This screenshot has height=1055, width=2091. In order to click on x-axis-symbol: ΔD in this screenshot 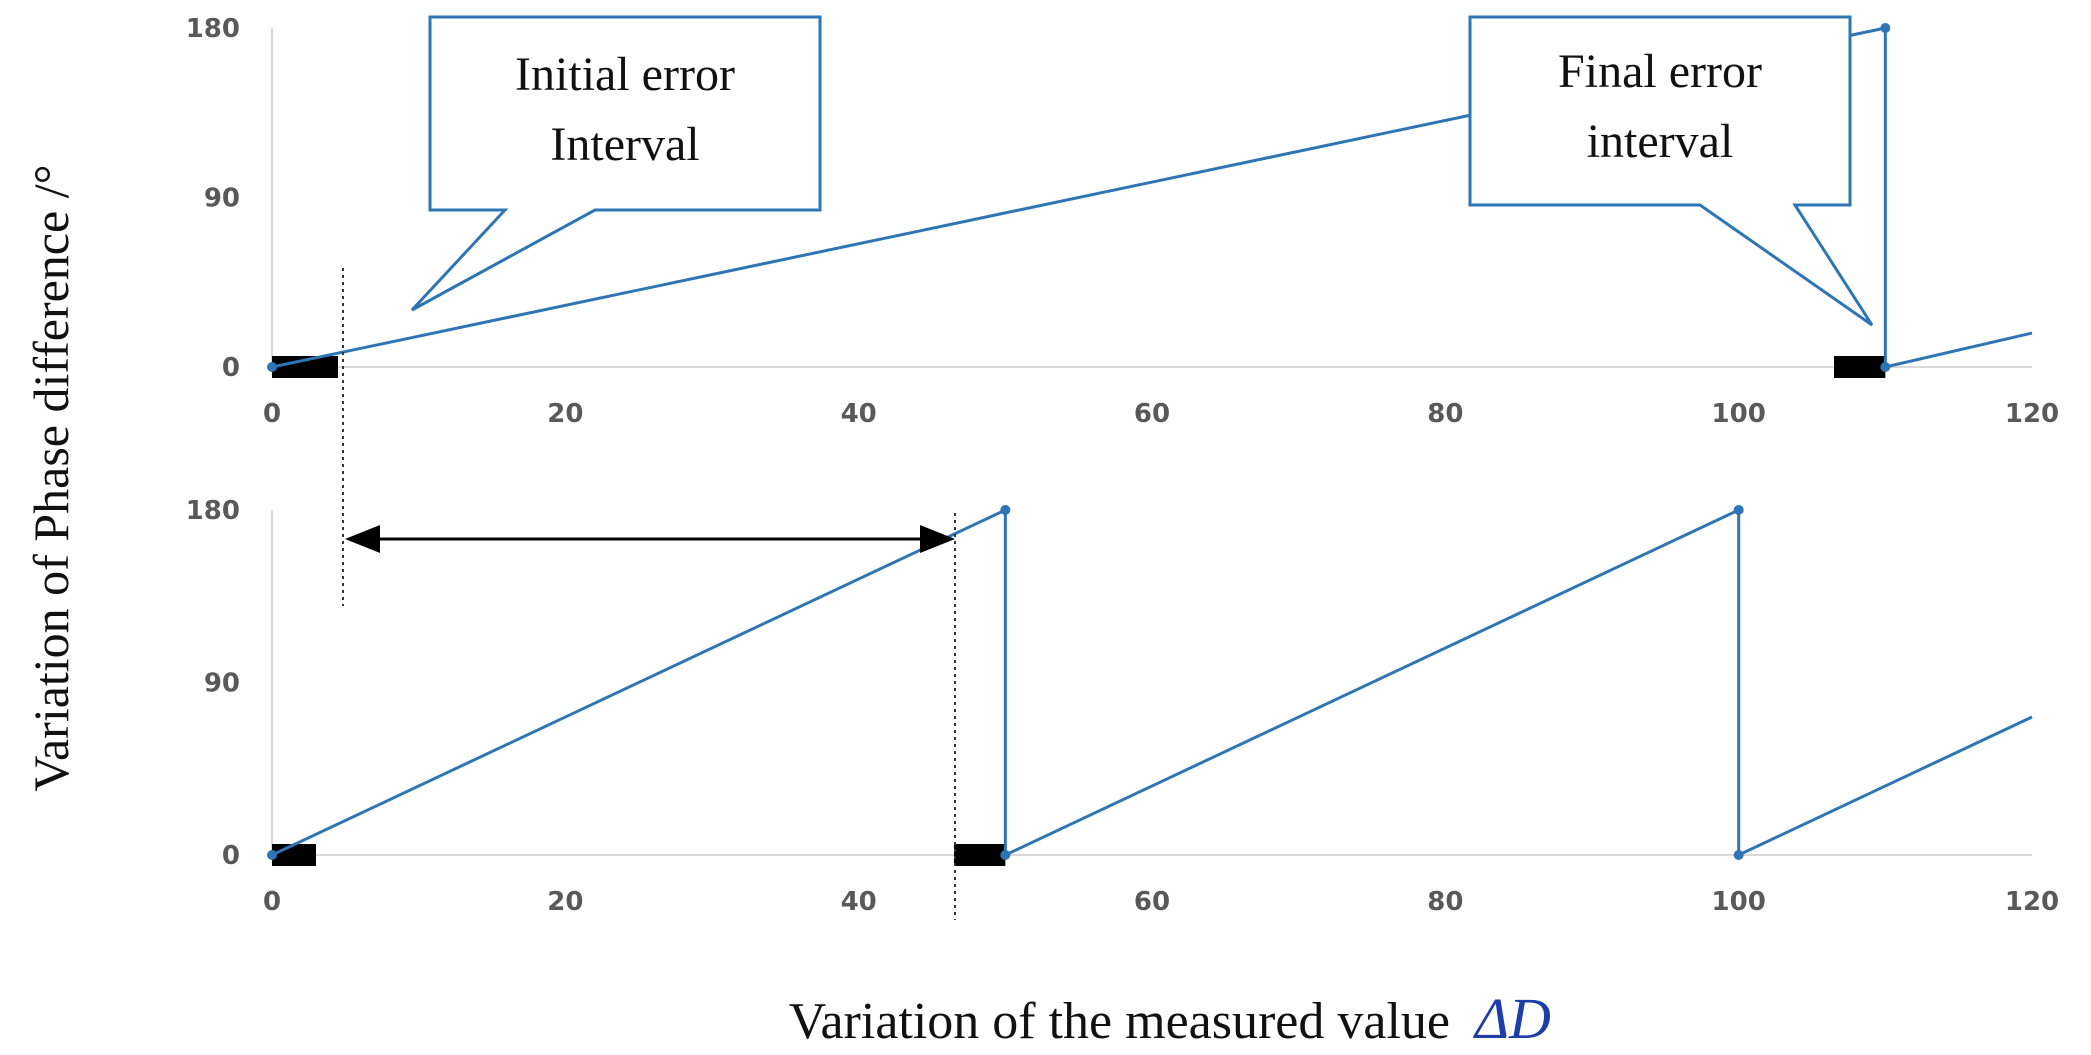, I will do `click(1512, 1018)`.